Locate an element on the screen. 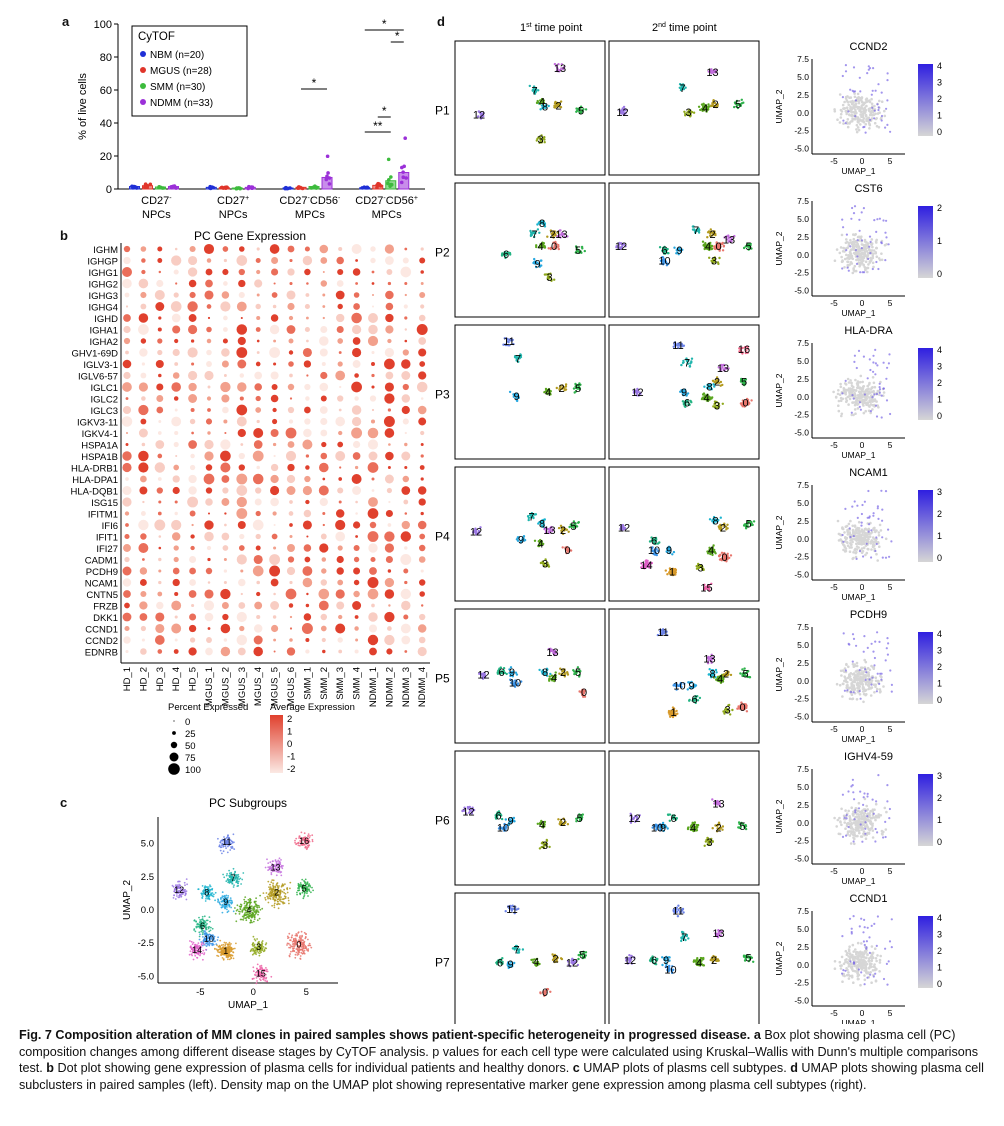  color-legend-title: Average Expression is located at coordinates (312, 707).